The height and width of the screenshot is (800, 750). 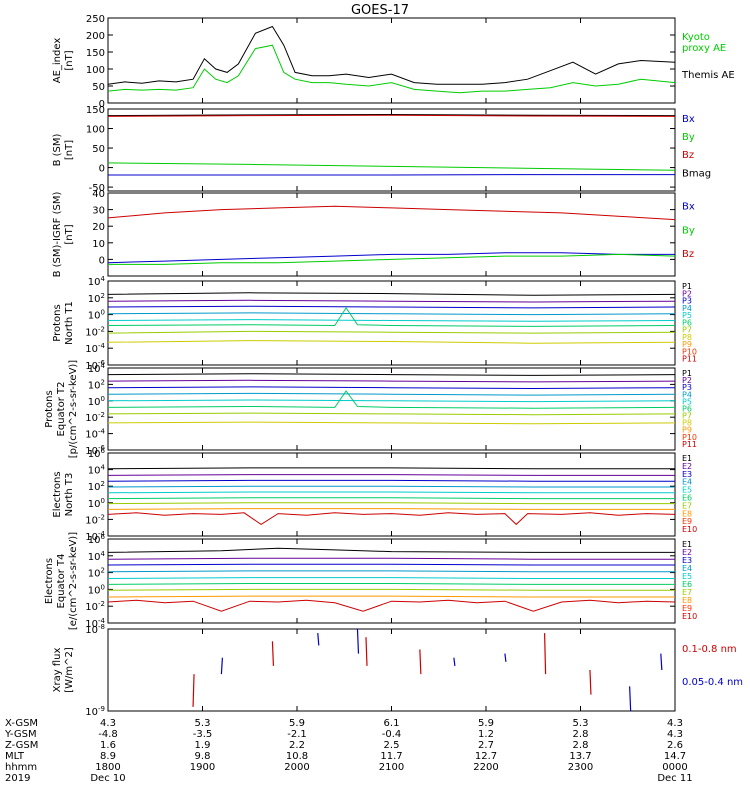 What do you see at coordinates (689, 616) in the screenshot?
I see `legend-entry: E10` at bounding box center [689, 616].